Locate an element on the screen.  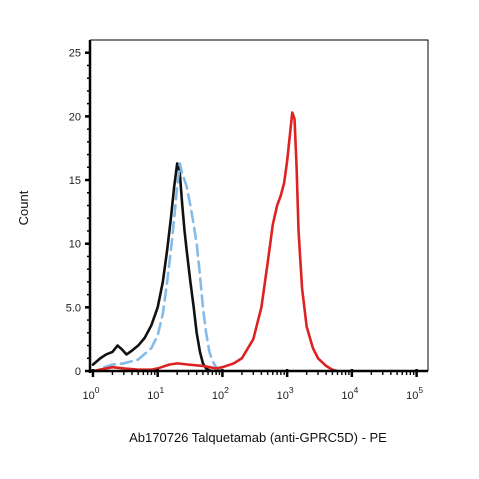
x-tick-label-0: 10⁰ is located at coordinates (90, 393).